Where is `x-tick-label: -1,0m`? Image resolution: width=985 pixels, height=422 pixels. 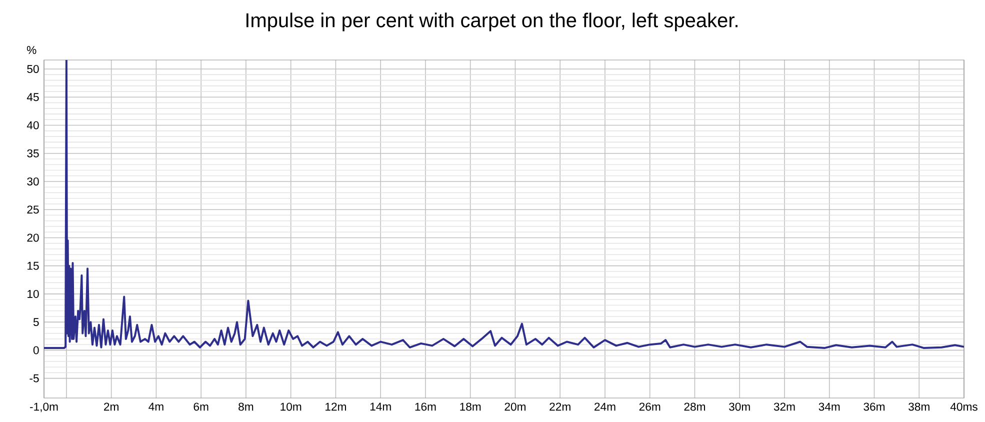 x-tick-label: -1,0m is located at coordinates (44, 407).